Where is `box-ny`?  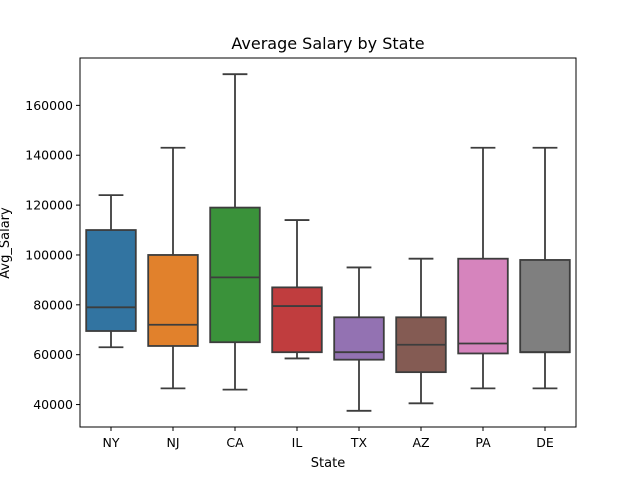
box-ny is located at coordinates (111, 271).